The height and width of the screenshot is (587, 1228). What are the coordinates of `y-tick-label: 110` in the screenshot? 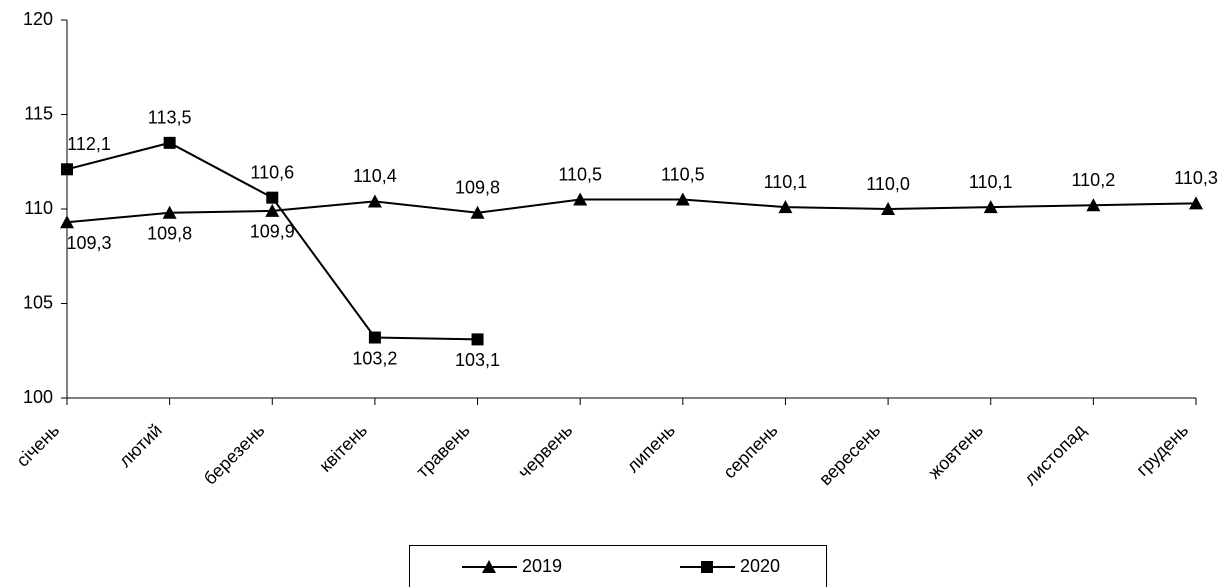 It's located at (38, 208).